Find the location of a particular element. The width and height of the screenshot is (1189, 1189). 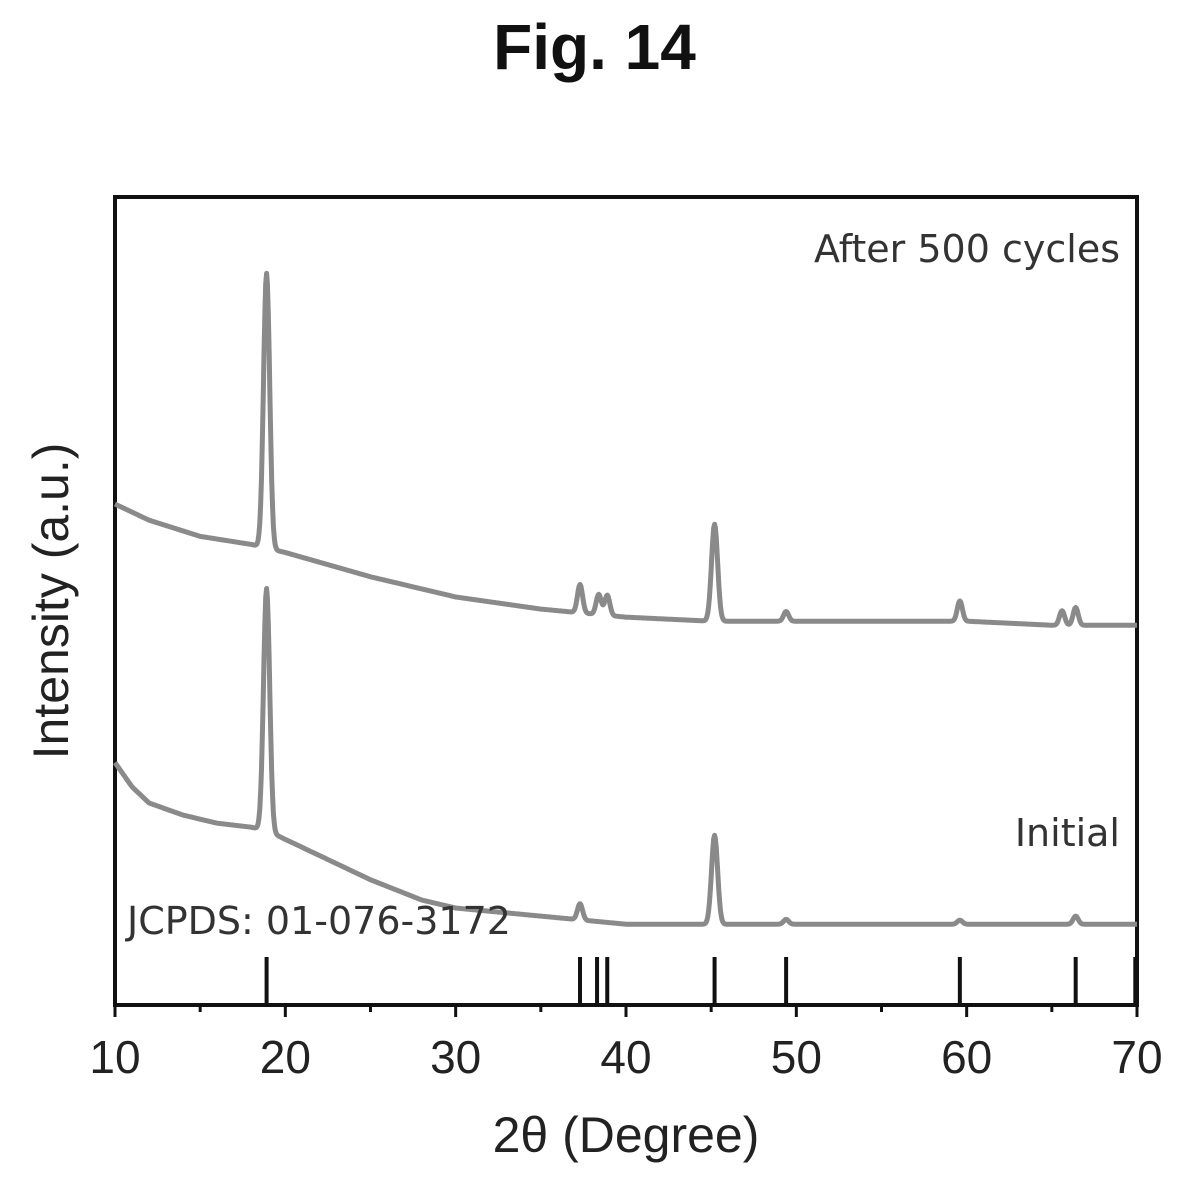

x-tick-label: 50 is located at coordinates (796, 1057).